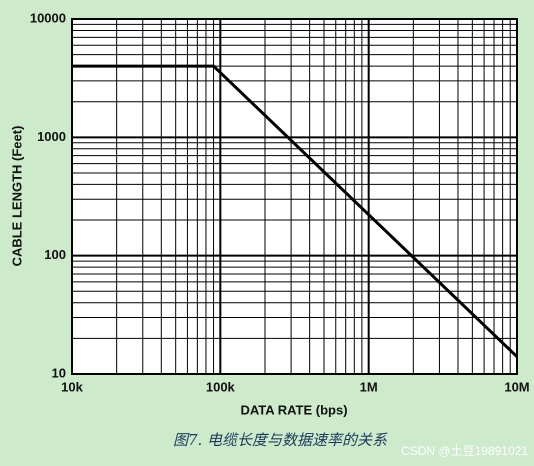 This screenshot has height=466, width=534. What do you see at coordinates (369, 386) in the screenshot?
I see `x-tick-label: 1M` at bounding box center [369, 386].